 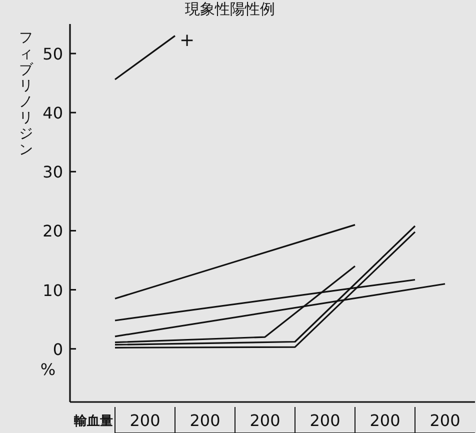 I want to click on ytick: 50, so click(x=52, y=54).